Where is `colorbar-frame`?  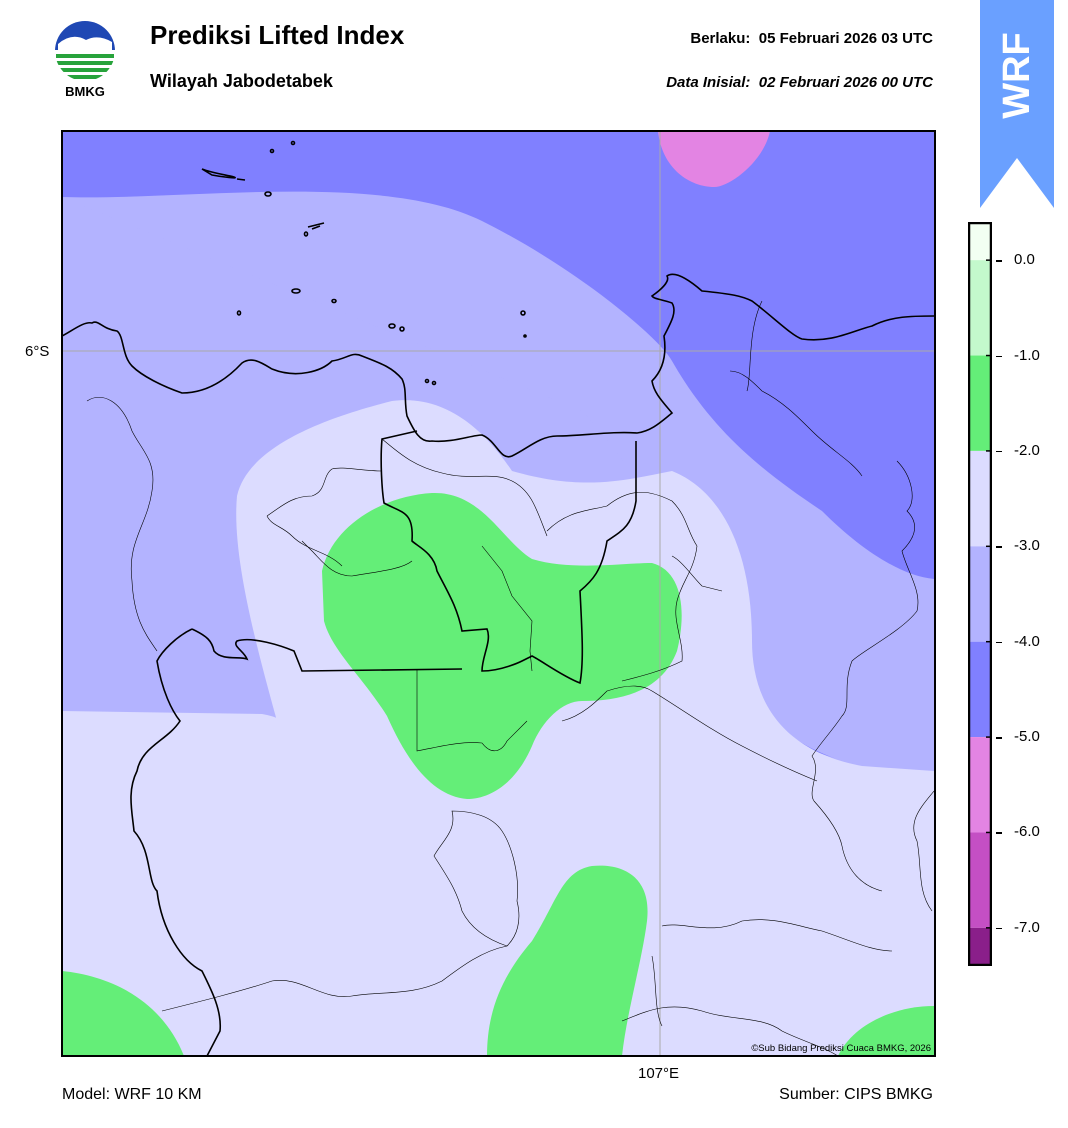
colorbar-frame is located at coordinates (980, 594).